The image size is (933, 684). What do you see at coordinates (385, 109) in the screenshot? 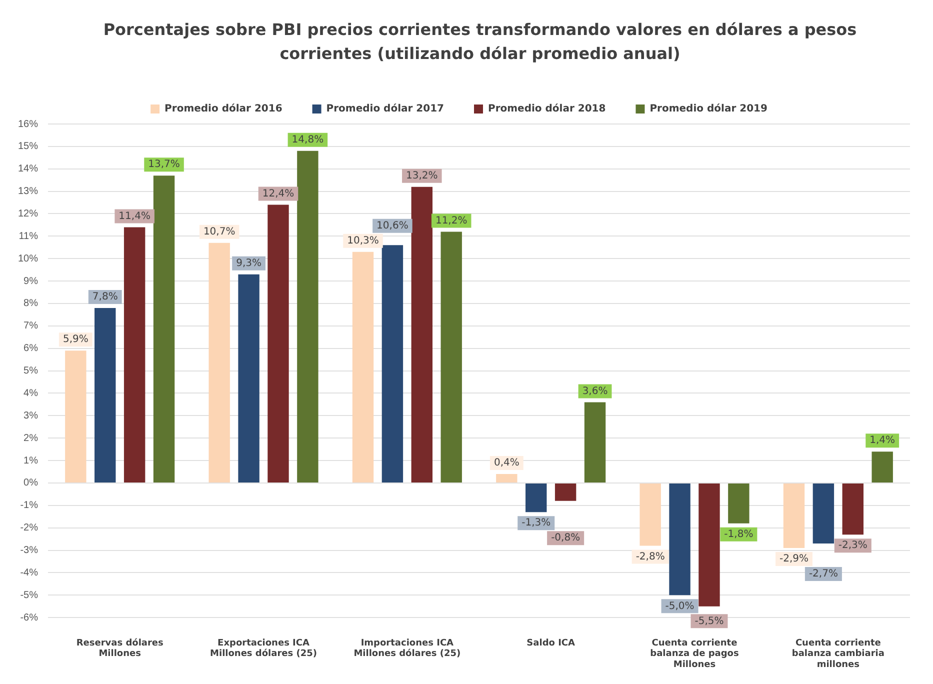
I see `legend-label: Promedio dólar 2017` at bounding box center [385, 109].